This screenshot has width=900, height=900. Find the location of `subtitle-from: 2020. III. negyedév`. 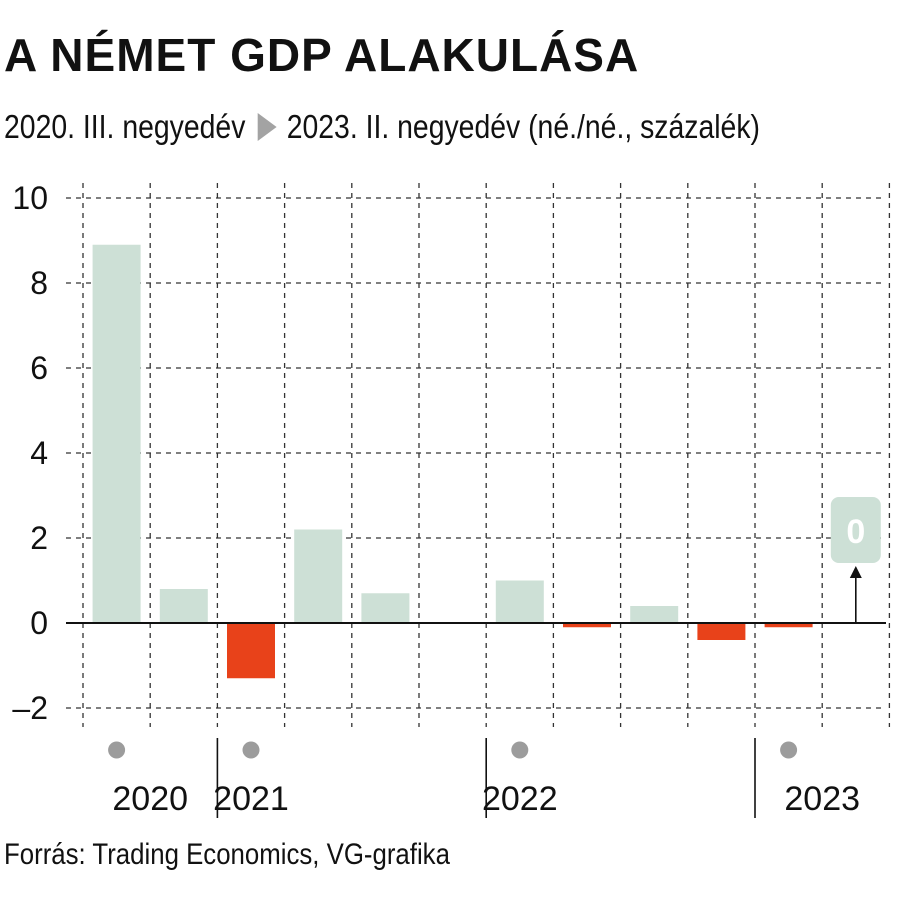

subtitle-from: 2020. III. negyedév is located at coordinates (125, 126).